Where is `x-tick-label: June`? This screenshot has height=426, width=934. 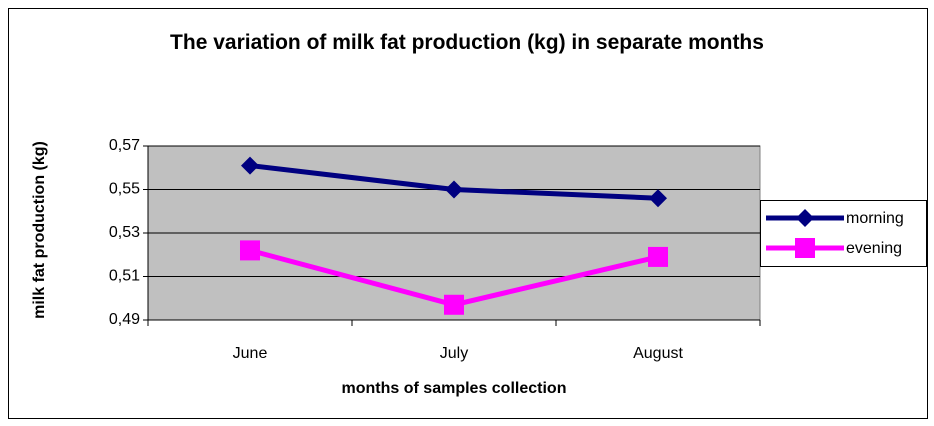 x-tick-label: June is located at coordinates (250, 353).